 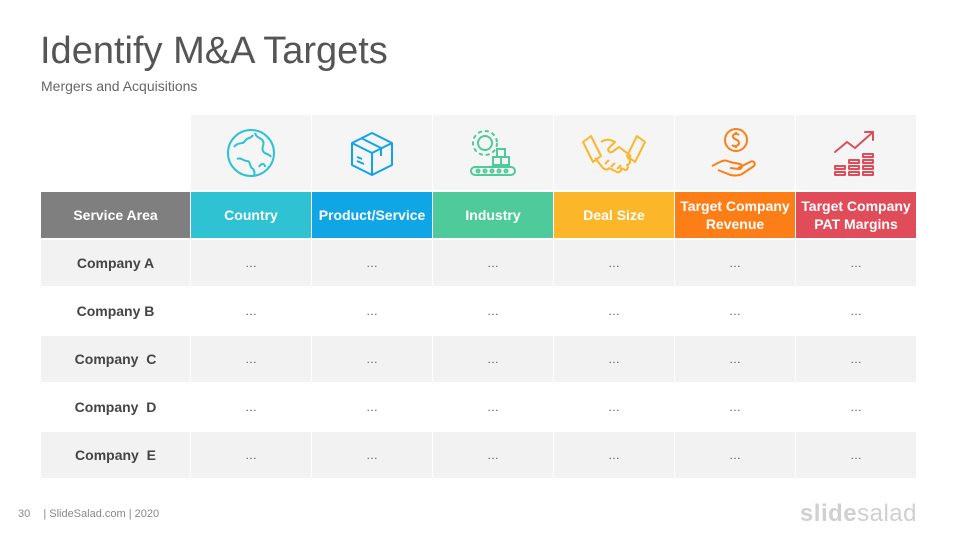 I want to click on page-number: 30, so click(x=24, y=514).